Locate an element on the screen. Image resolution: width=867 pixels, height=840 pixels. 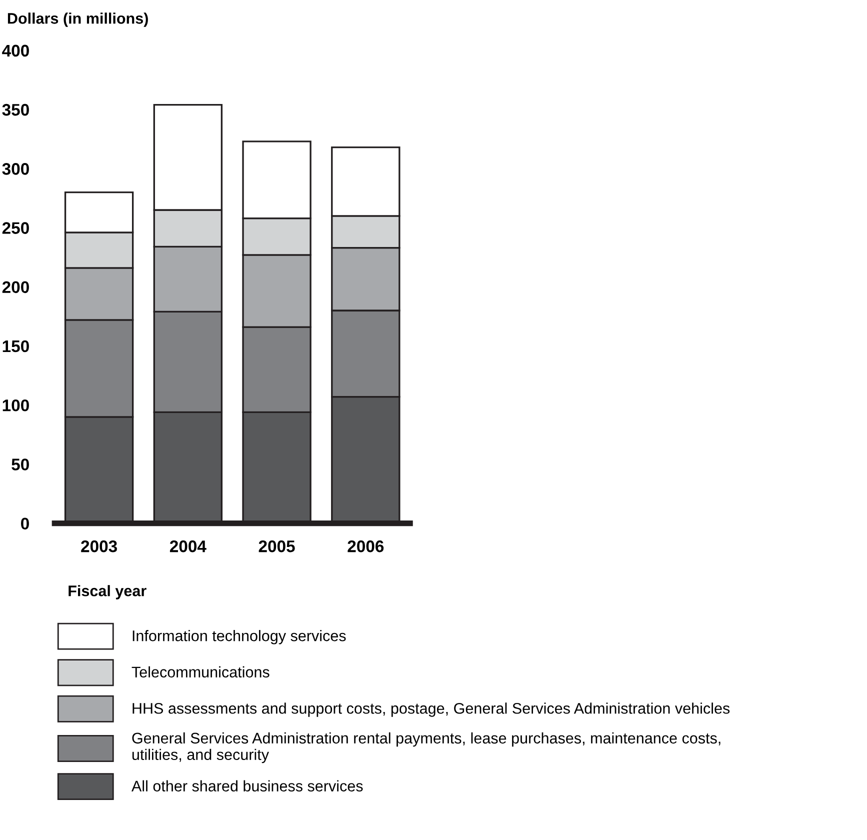
y-tick-label: 350 is located at coordinates (15, 110).